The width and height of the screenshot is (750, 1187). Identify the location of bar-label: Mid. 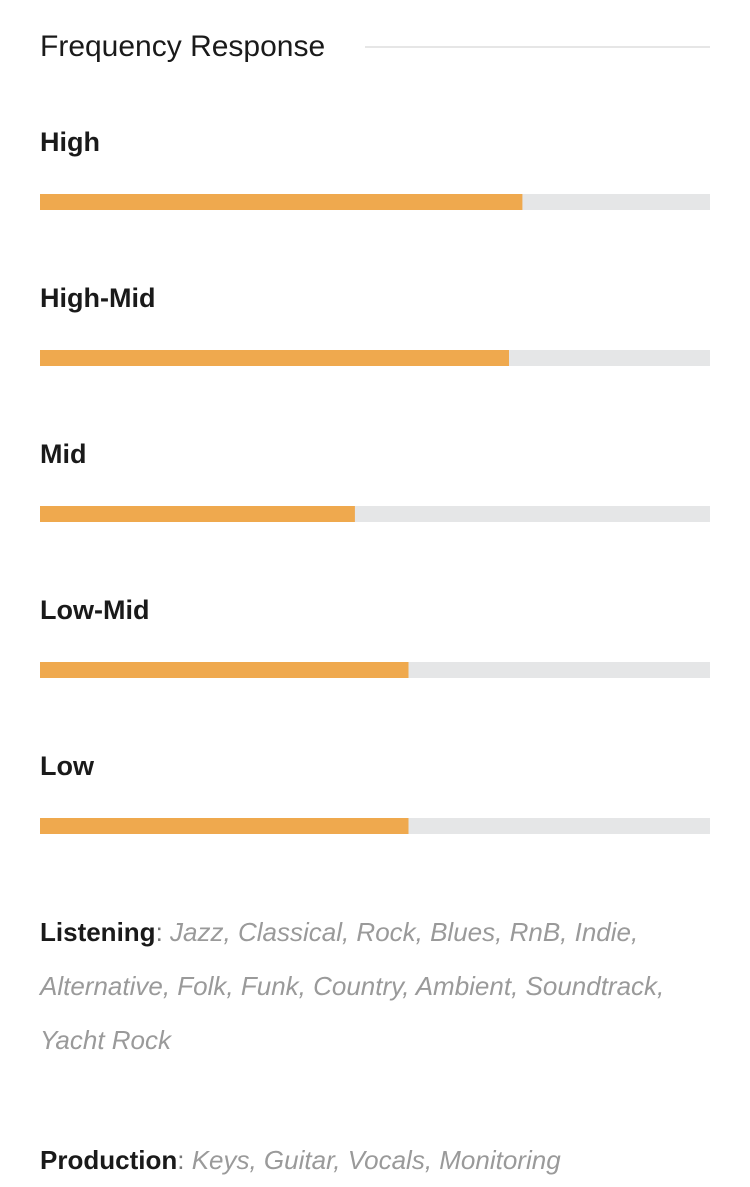
(63, 454).